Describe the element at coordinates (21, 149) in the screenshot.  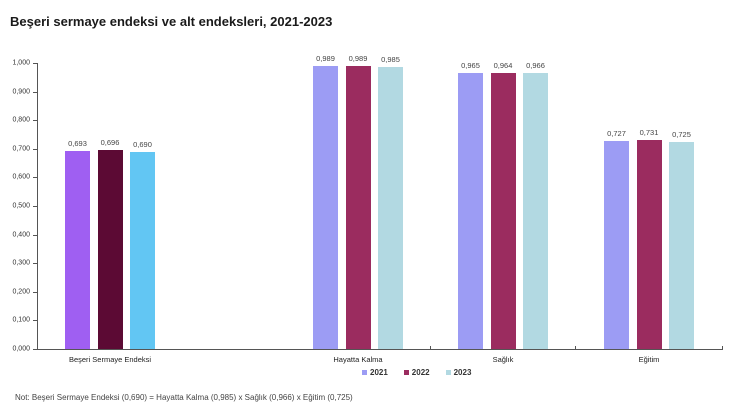
I see `y-tick-label: 0,700` at that location.